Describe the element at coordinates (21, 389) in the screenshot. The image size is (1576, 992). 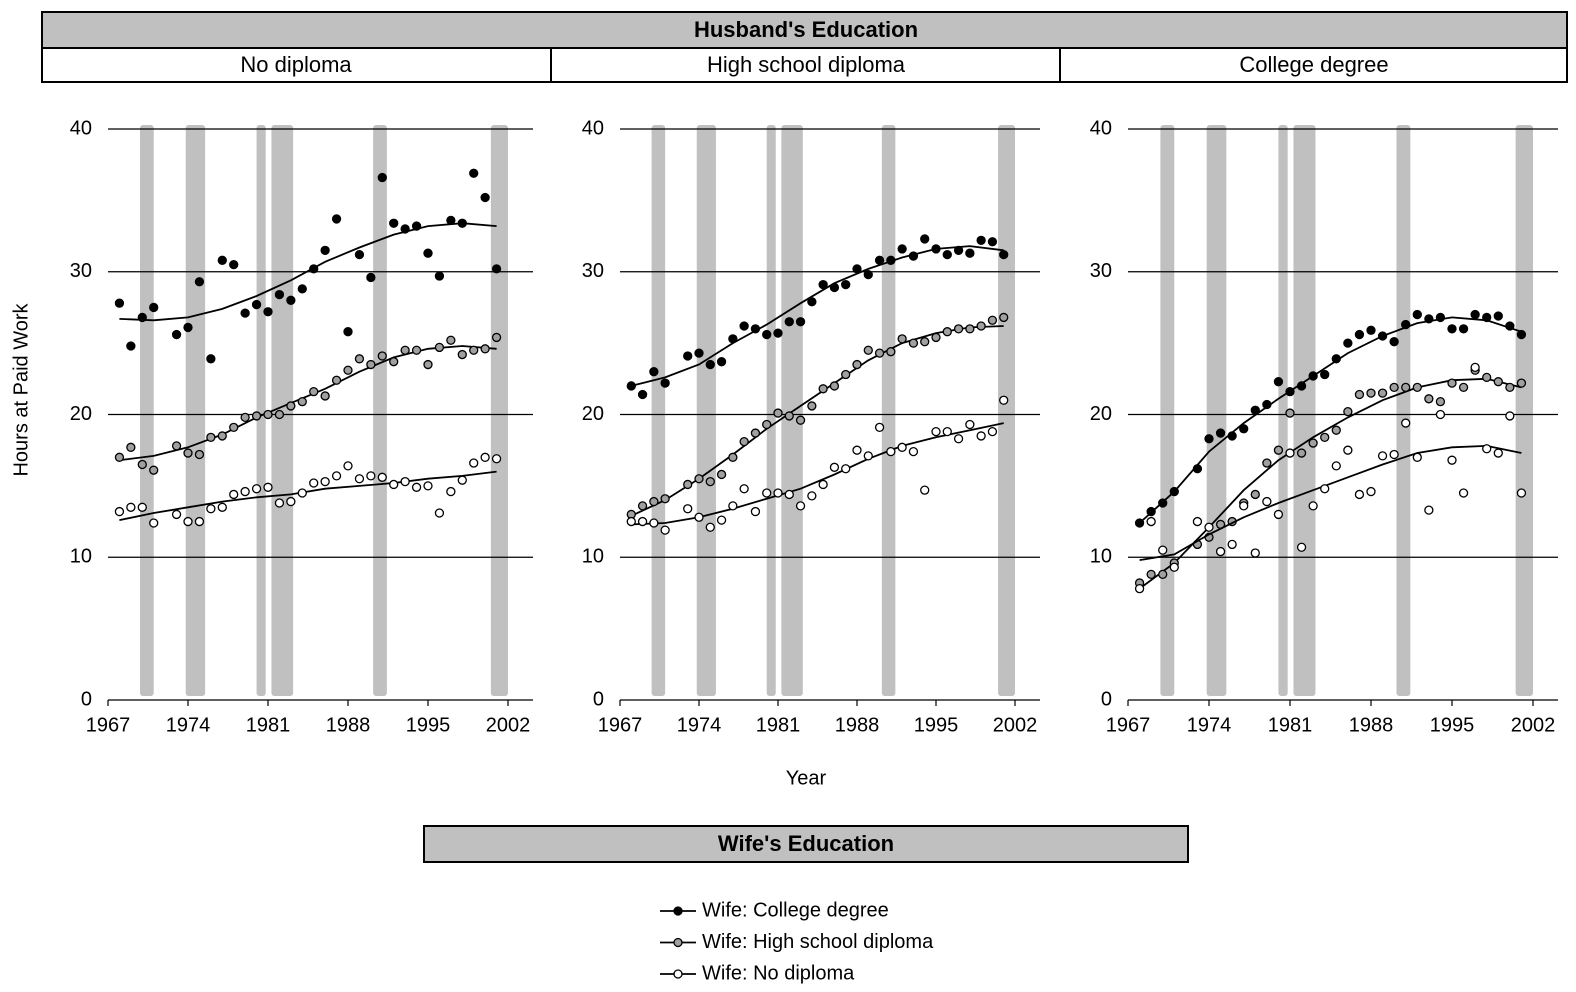
I see `y-axis-label: Hours at Paid Work` at that location.